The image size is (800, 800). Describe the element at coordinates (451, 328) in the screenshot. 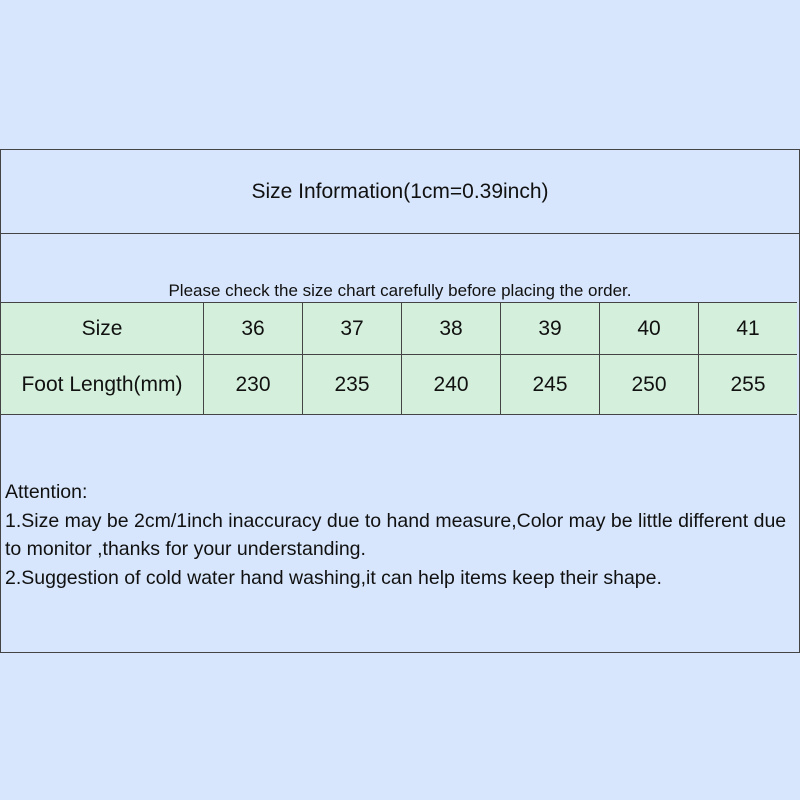

I see `table-cell: 38` at that location.